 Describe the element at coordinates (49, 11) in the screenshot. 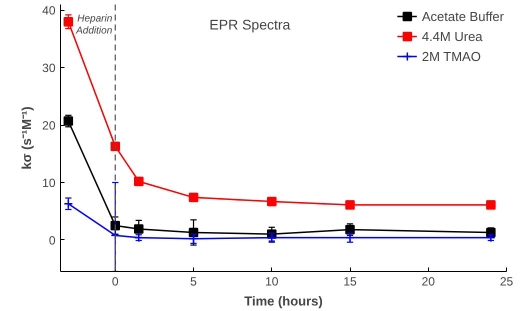

I see `y-tick-label: 40` at that location.